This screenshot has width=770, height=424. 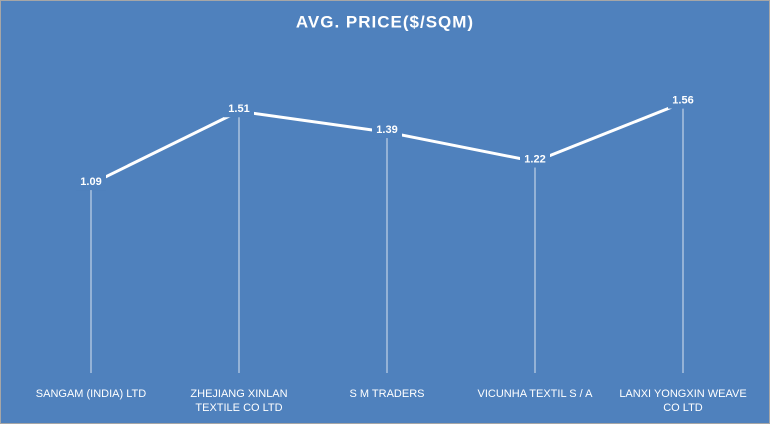 I want to click on data-label: 1.22, so click(x=534, y=159).